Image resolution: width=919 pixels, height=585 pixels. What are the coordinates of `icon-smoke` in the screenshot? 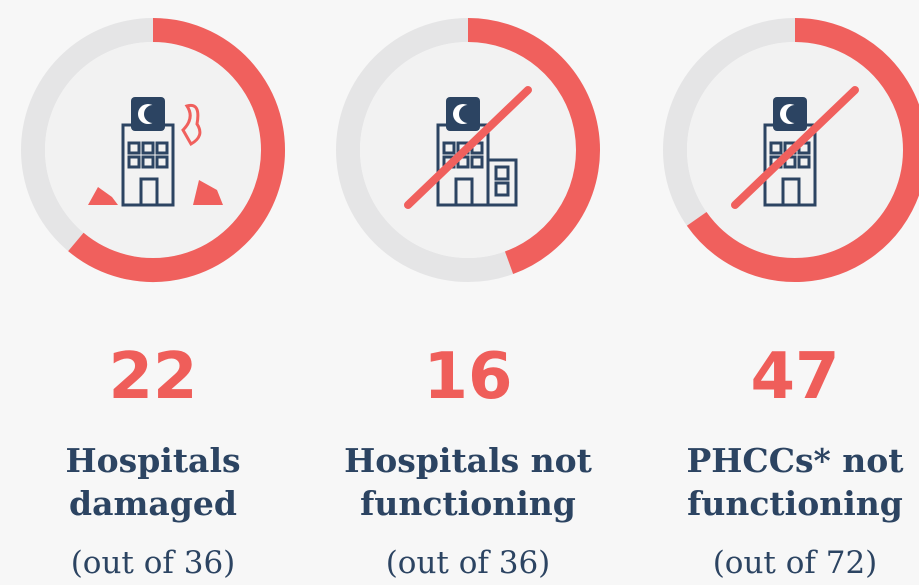 It's located at (191, 125).